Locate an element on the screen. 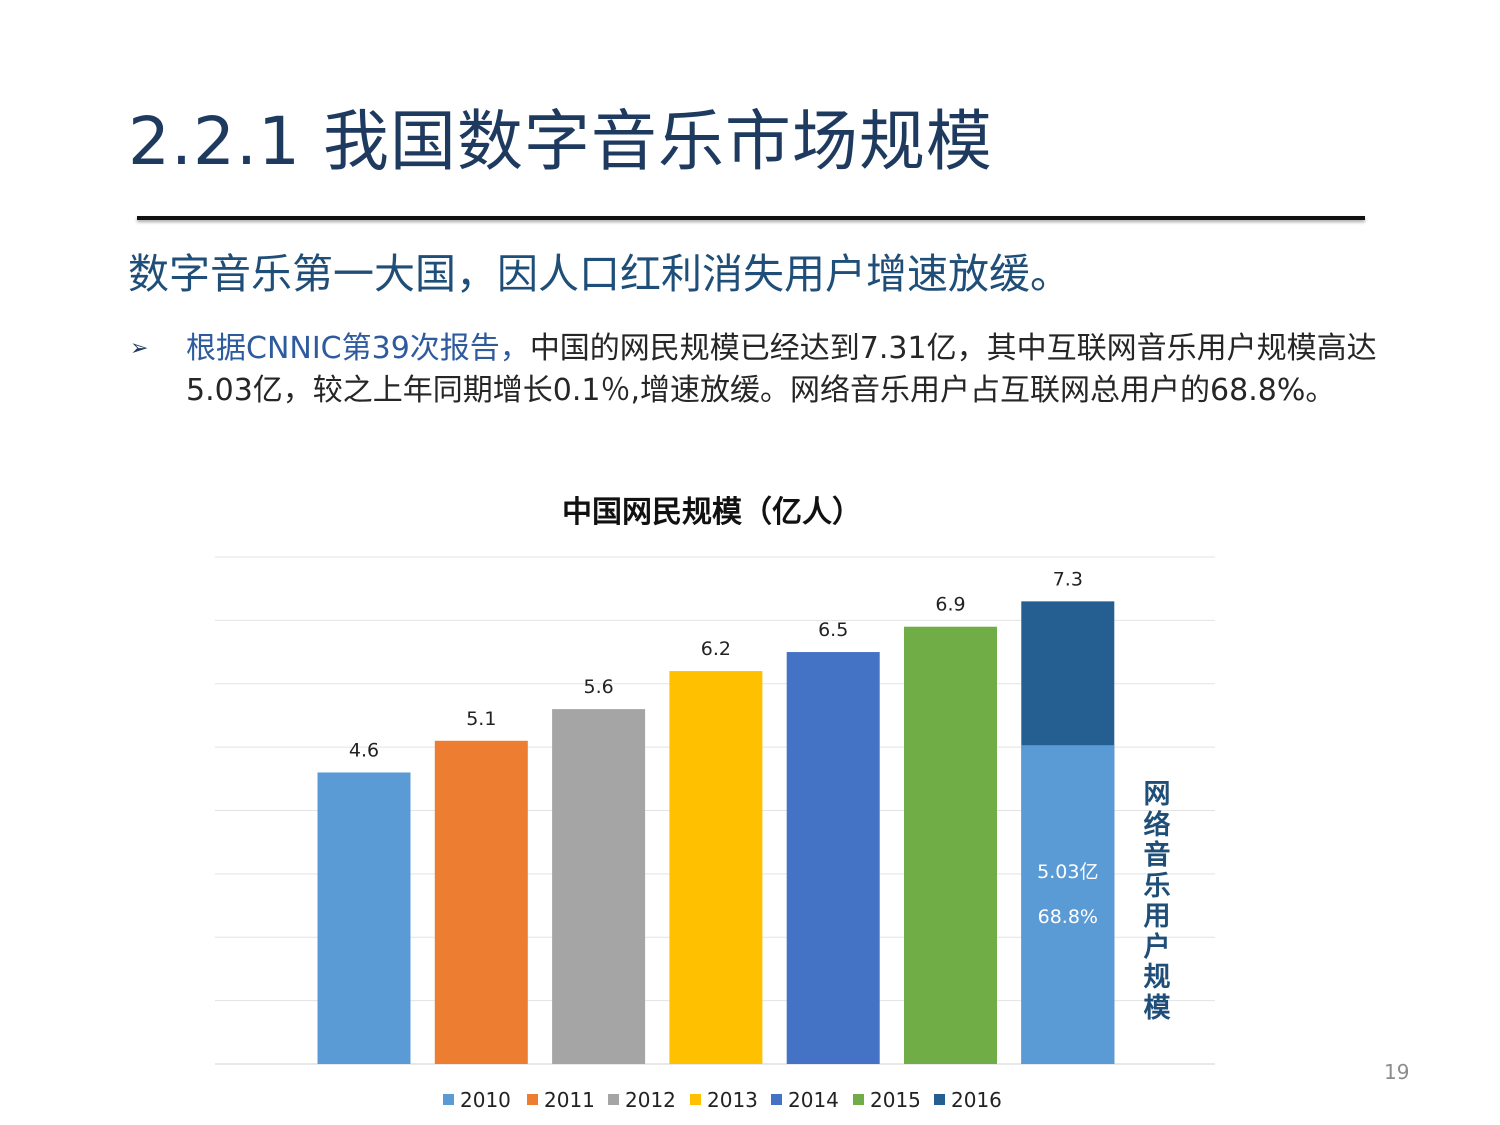  data-label-2011: 5.1 is located at coordinates (481, 719).